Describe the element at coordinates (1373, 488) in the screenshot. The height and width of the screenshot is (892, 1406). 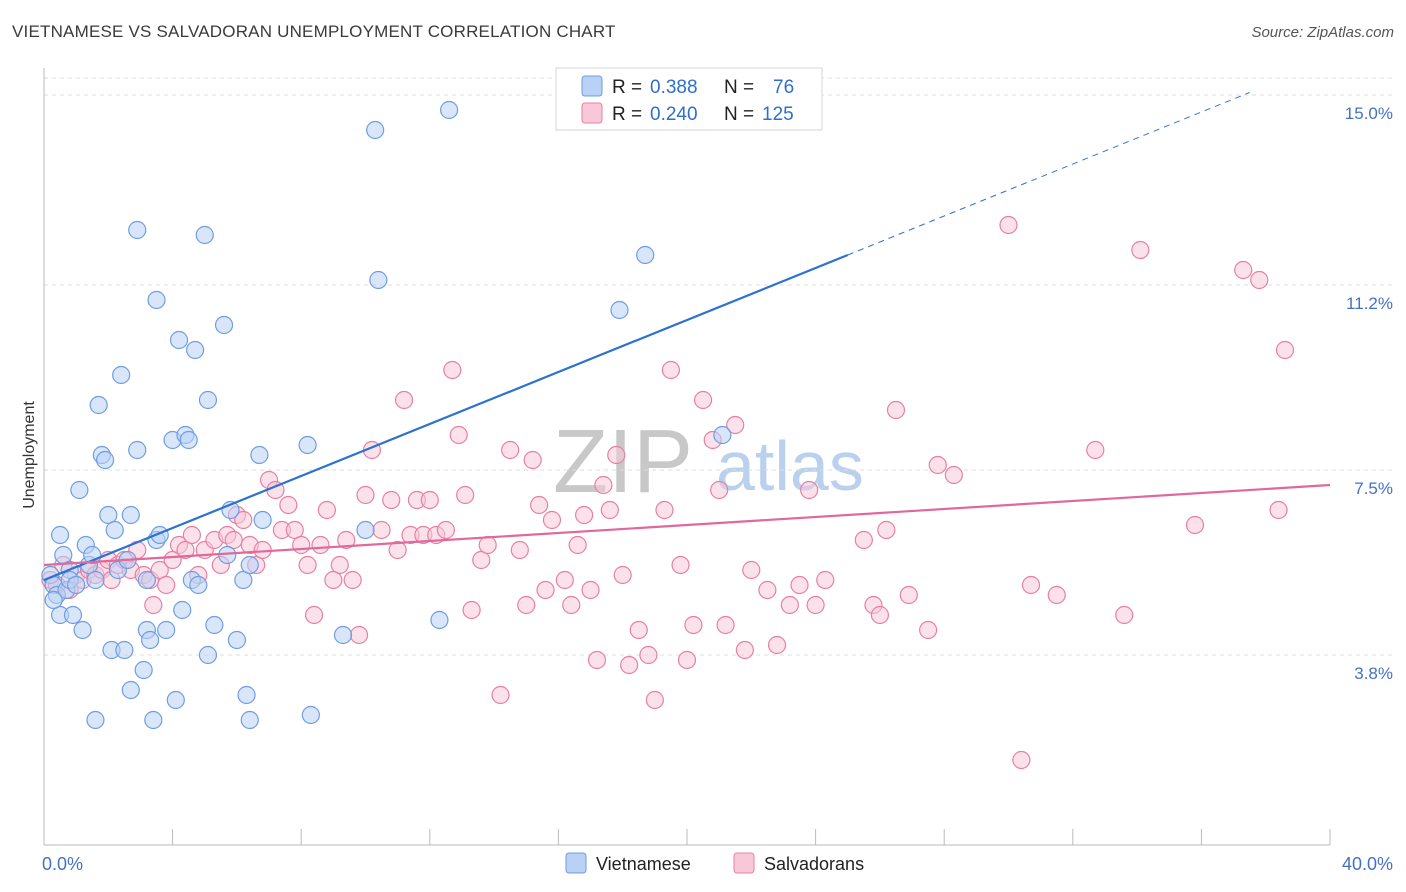
I see `y-tick-label: 7.5%` at that location.